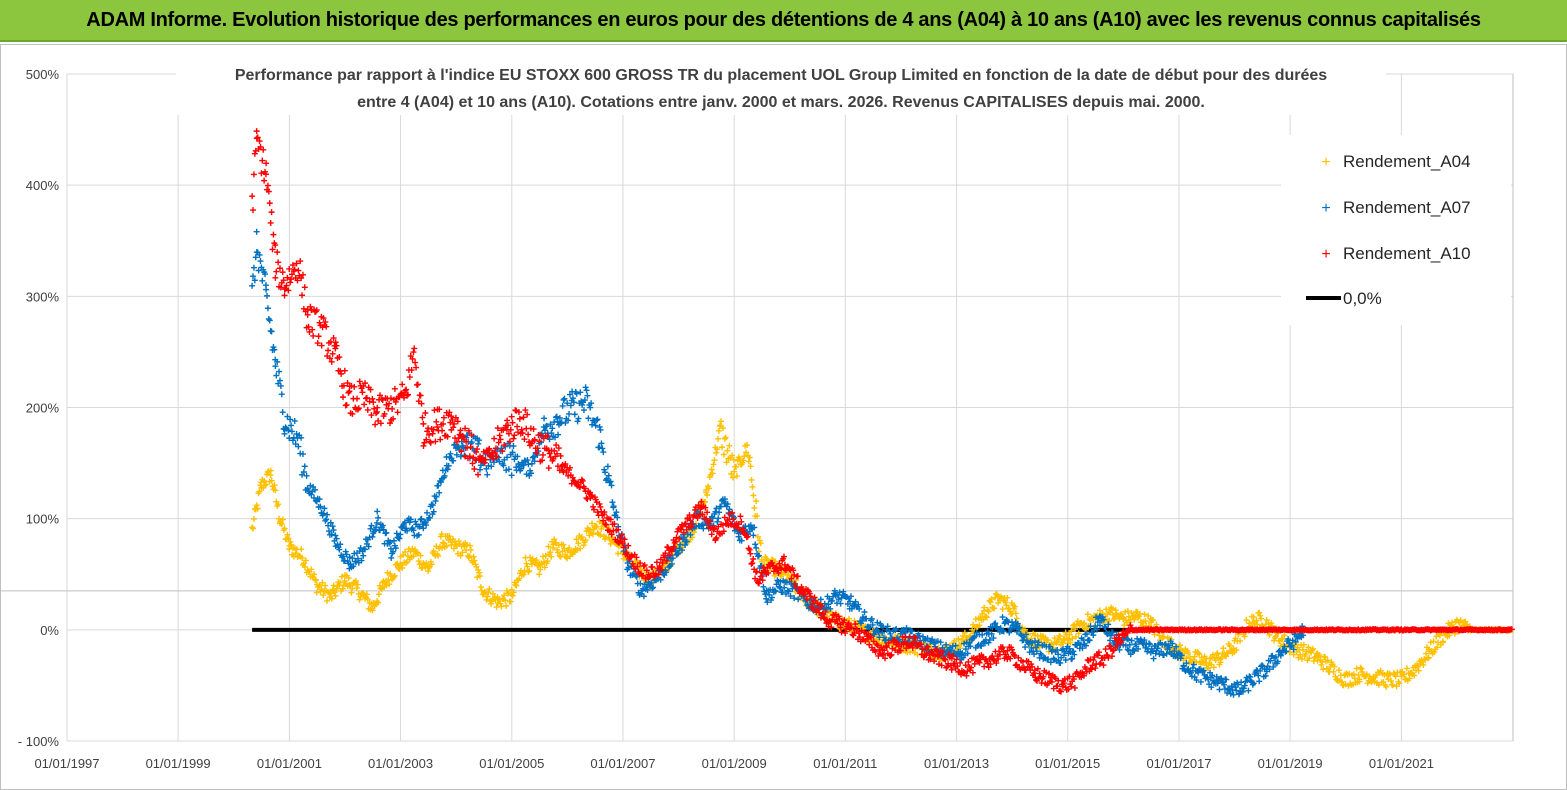 The height and width of the screenshot is (790, 1567). I want to click on legend-item-a07: Rendement_A07, so click(1407, 207).